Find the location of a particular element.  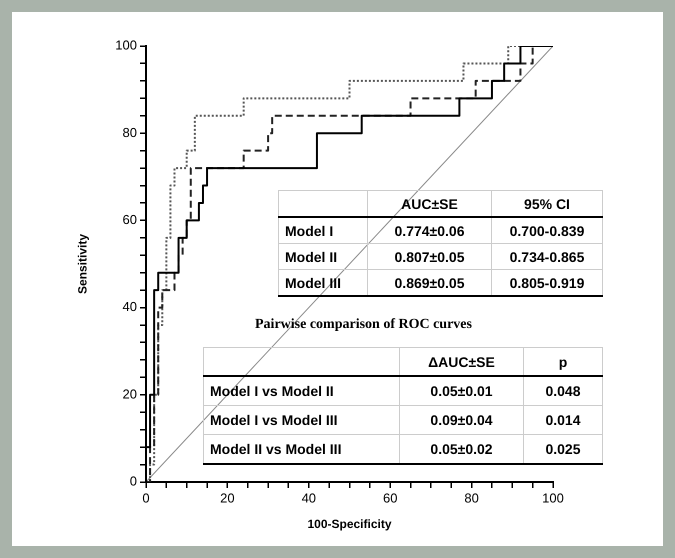

y-tick-label: 100 is located at coordinates (126, 45).